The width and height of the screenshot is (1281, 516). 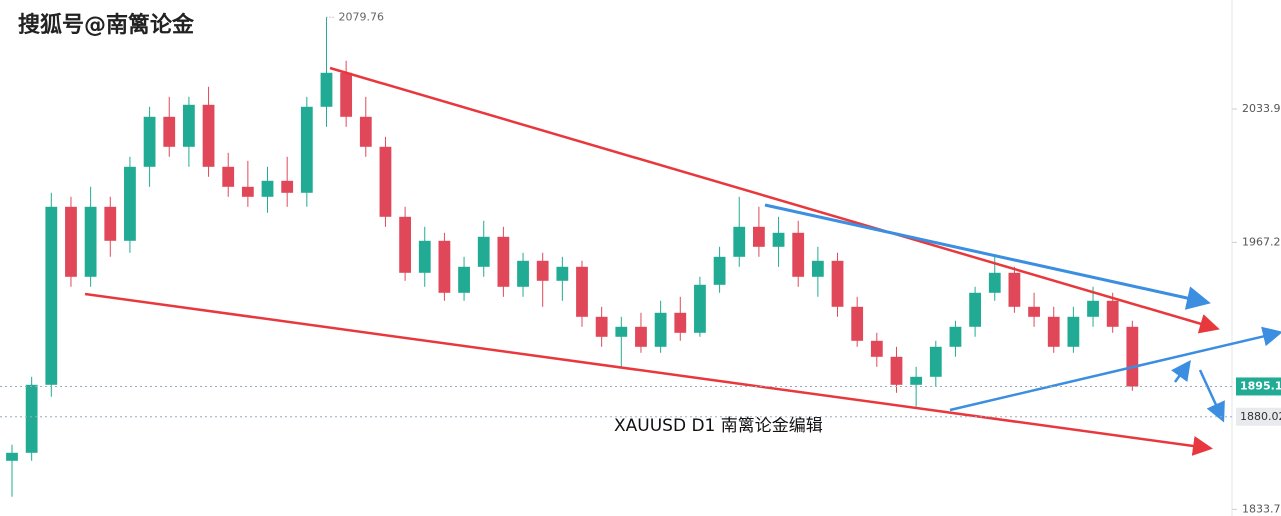 What do you see at coordinates (1261, 241) in the screenshot?
I see `y-tick-label: 1967.22` at bounding box center [1261, 241].